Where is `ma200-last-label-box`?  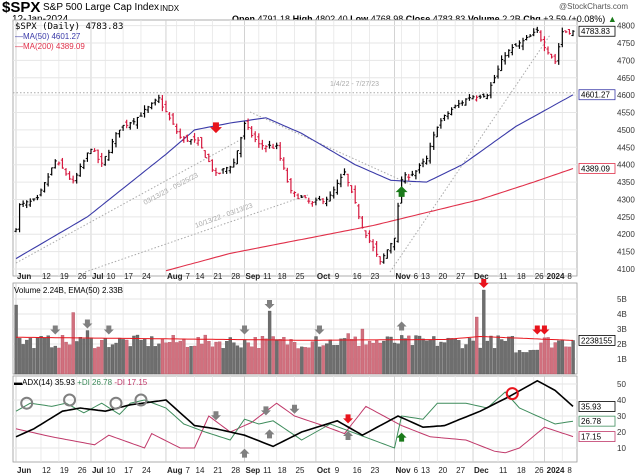
ma200-last-label-box is located at coordinates (597, 168).